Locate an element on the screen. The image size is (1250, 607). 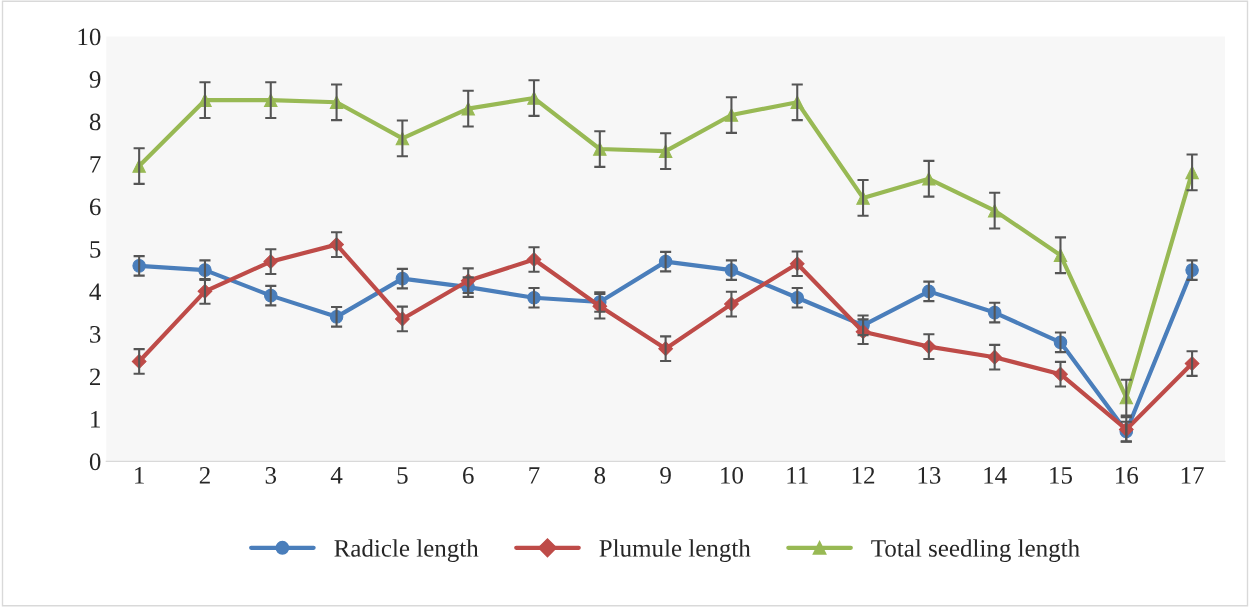
y-tick-label: 10 is located at coordinates (89, 37).